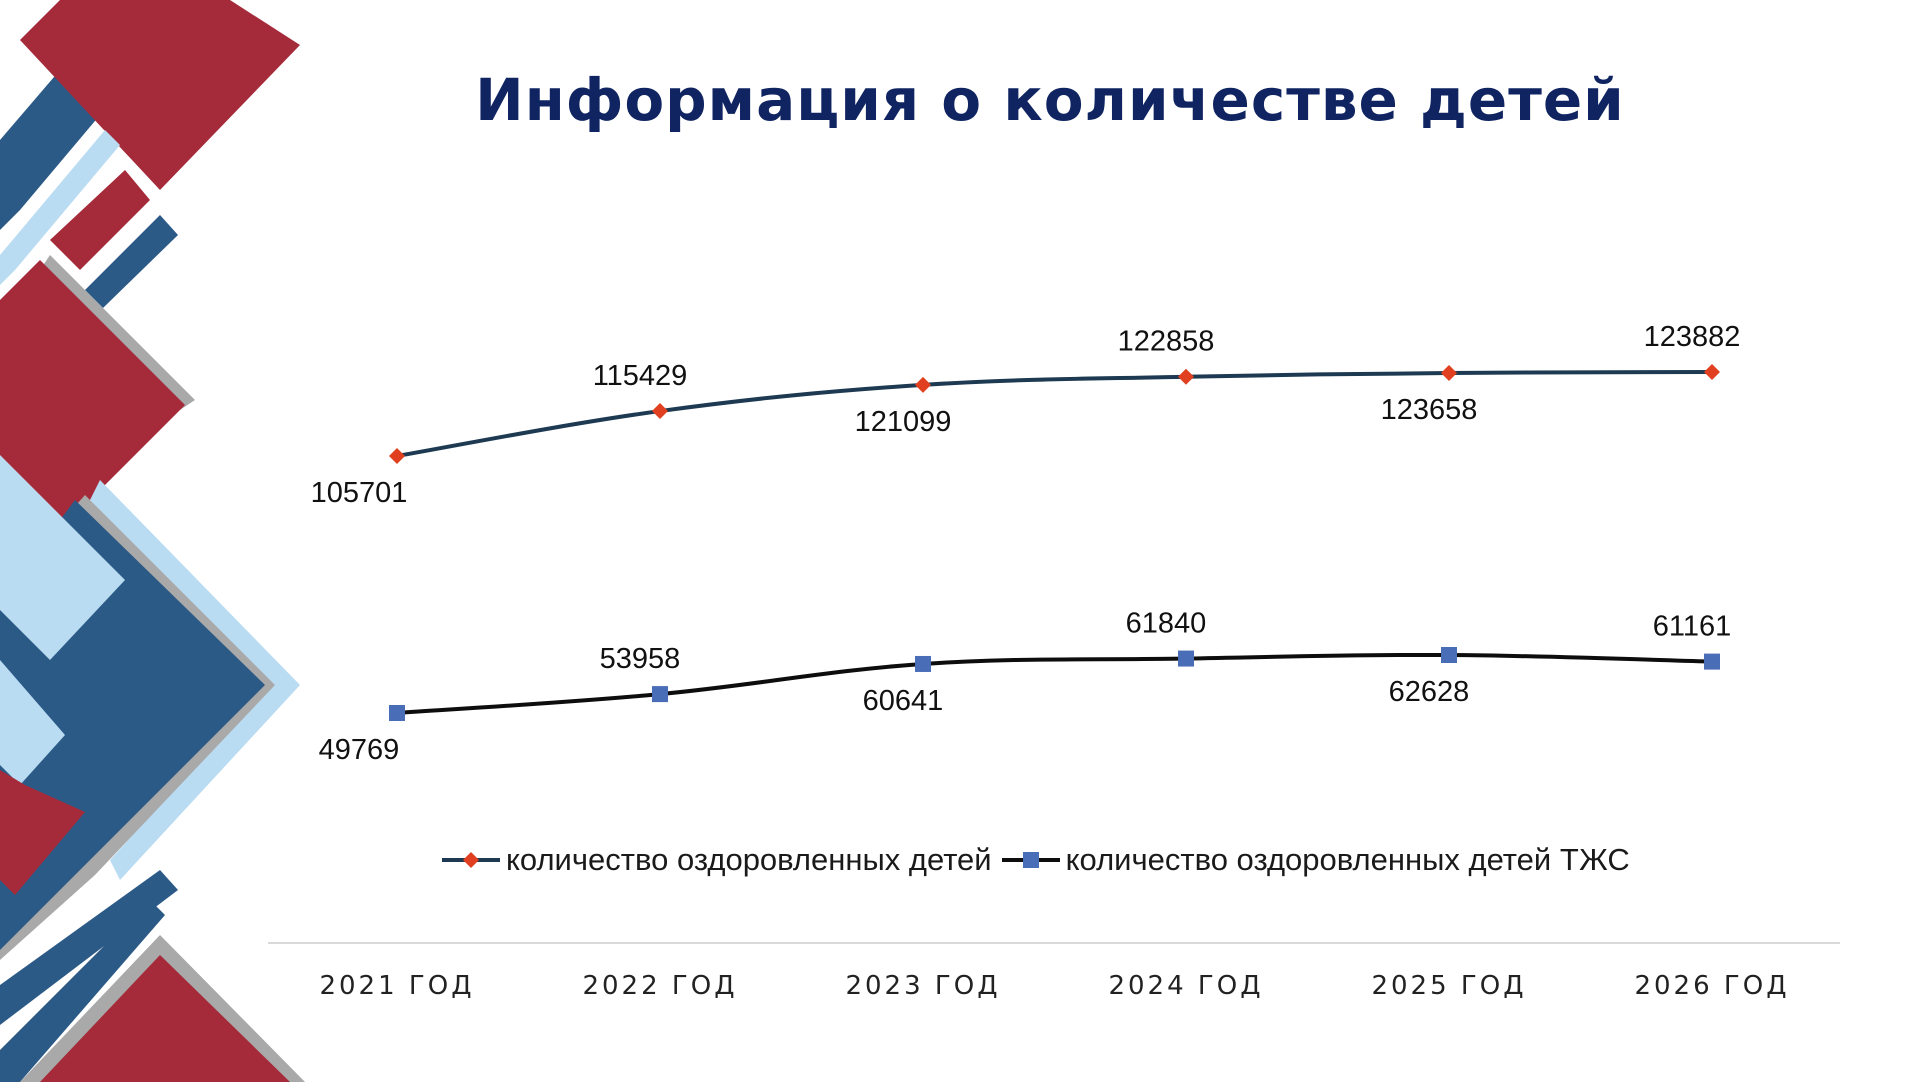 This screenshot has height=1082, width=1920. I want to click on data-label: 105701, so click(359, 493).